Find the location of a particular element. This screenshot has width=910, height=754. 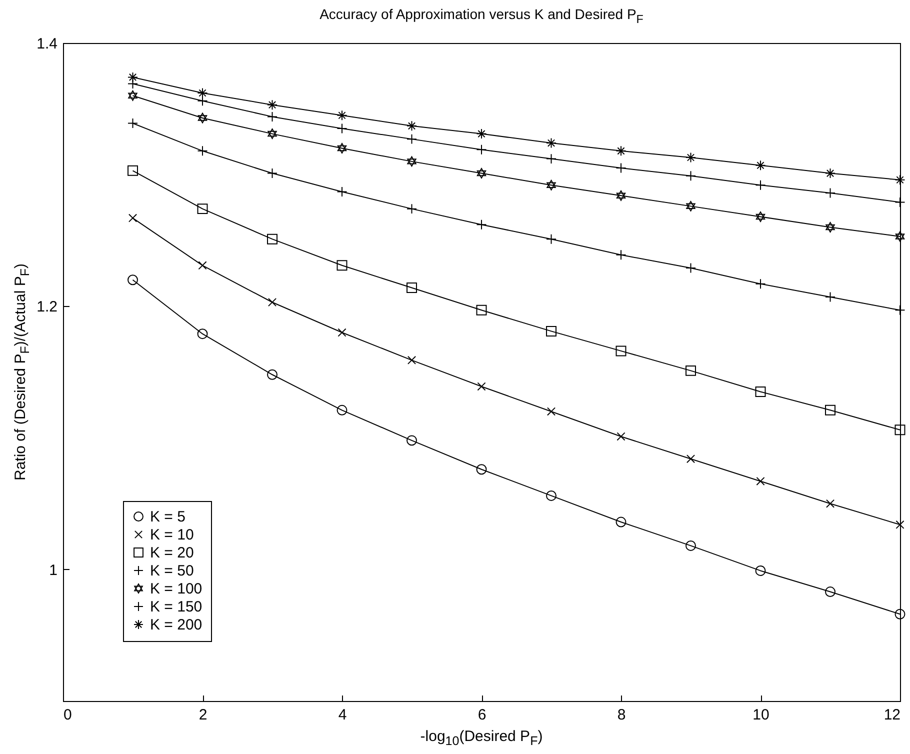

legend-label: K = 100 is located at coordinates (176, 589).